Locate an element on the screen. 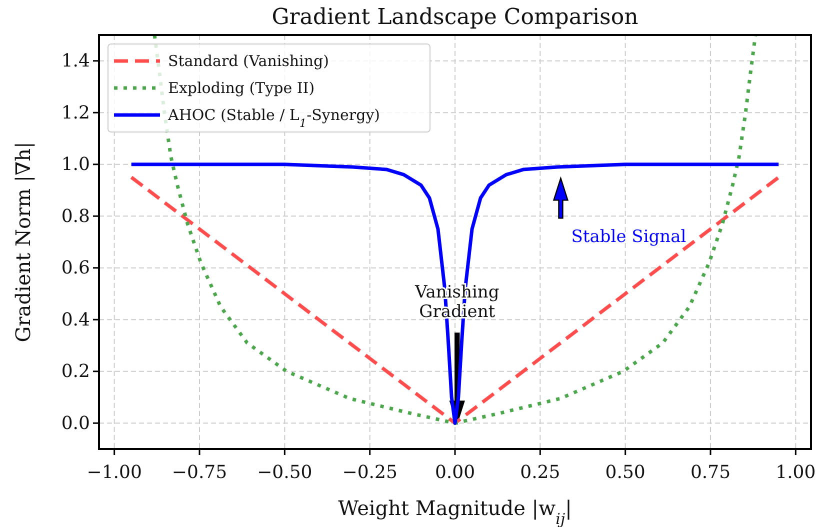 This screenshot has width=830, height=527. x-tick-label: −0.25 is located at coordinates (370, 472).